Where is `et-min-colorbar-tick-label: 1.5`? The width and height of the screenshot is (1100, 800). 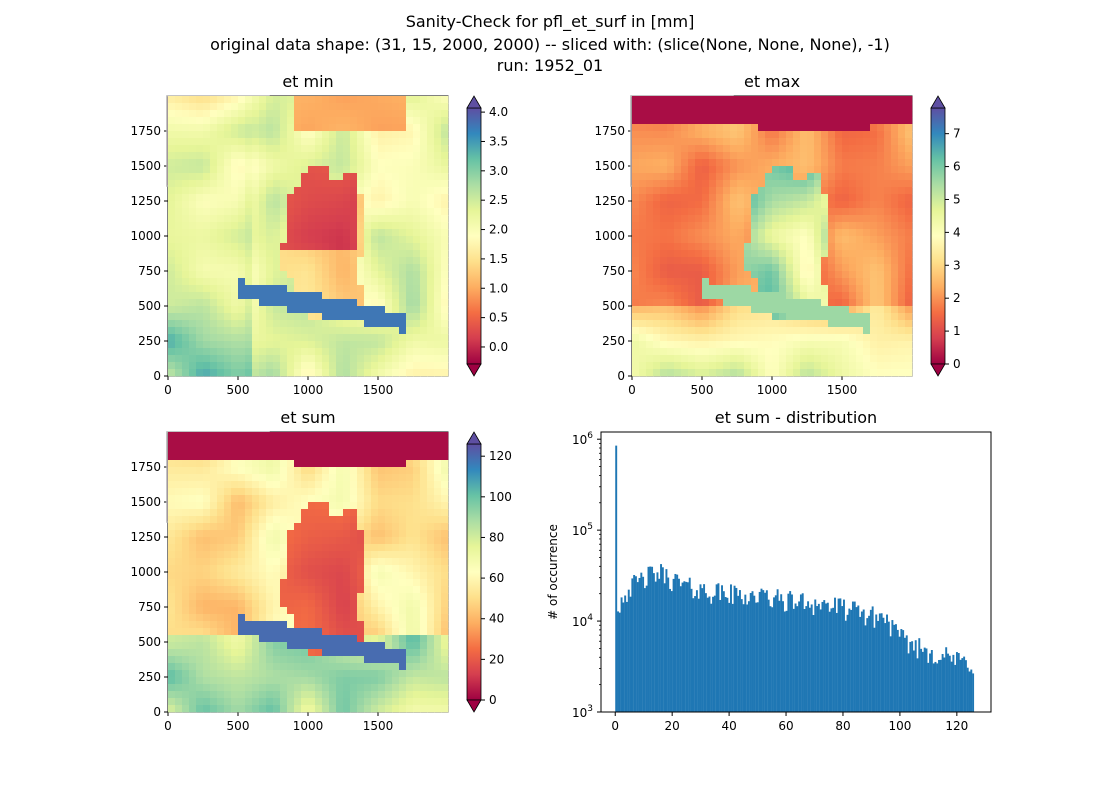
et-min-colorbar-tick-label: 1.5 is located at coordinates (498, 259).